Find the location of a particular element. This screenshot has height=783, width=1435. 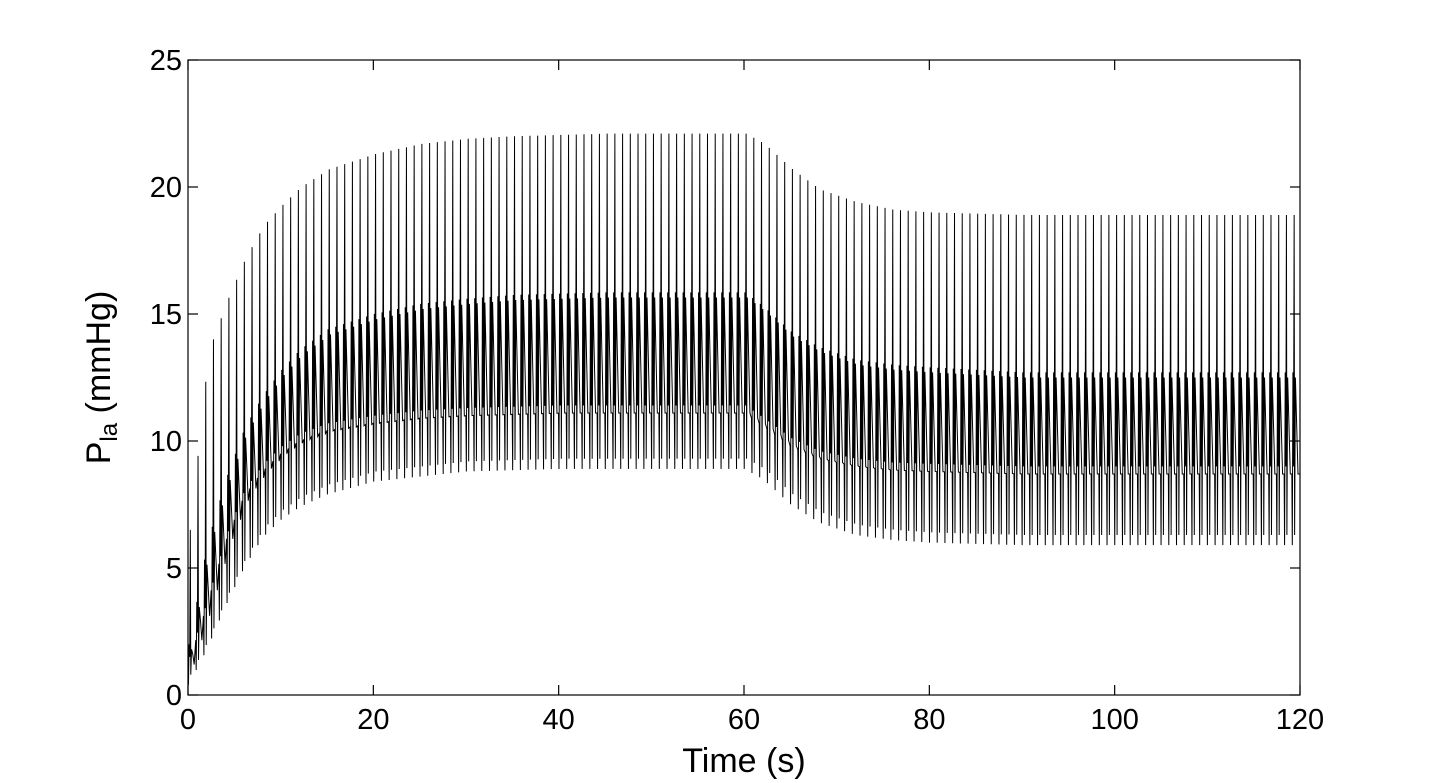

y-tick-label: 20 is located at coordinates (166, 188).